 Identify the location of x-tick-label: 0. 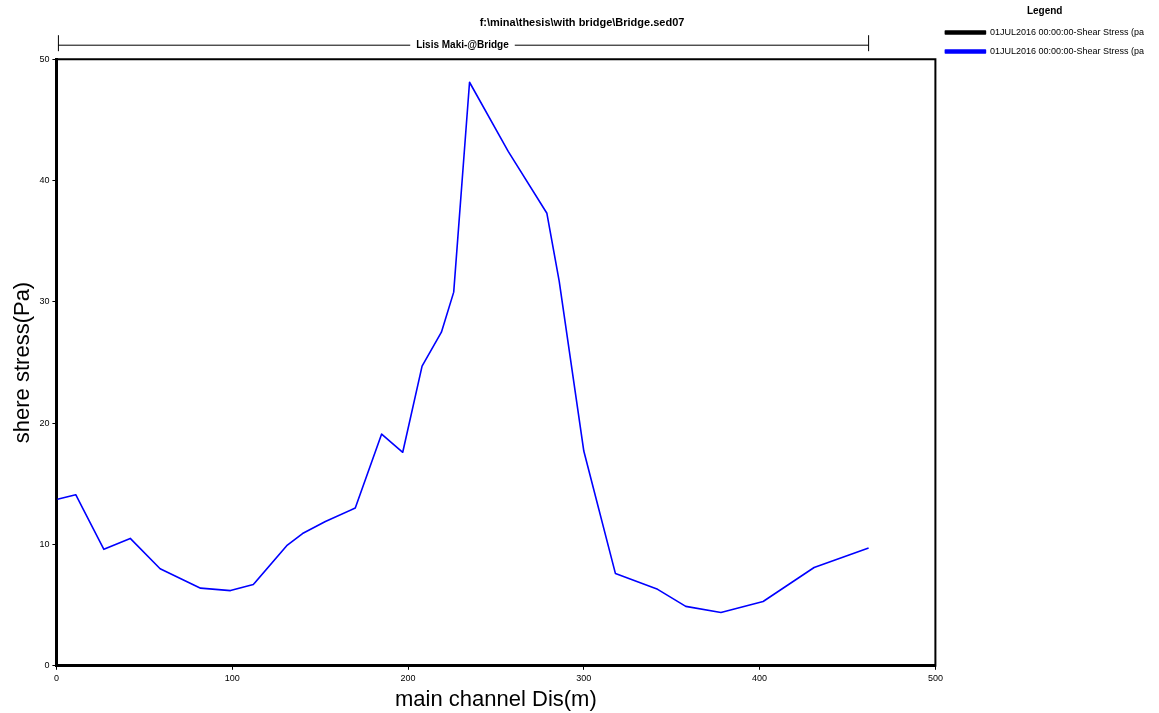
(56, 677).